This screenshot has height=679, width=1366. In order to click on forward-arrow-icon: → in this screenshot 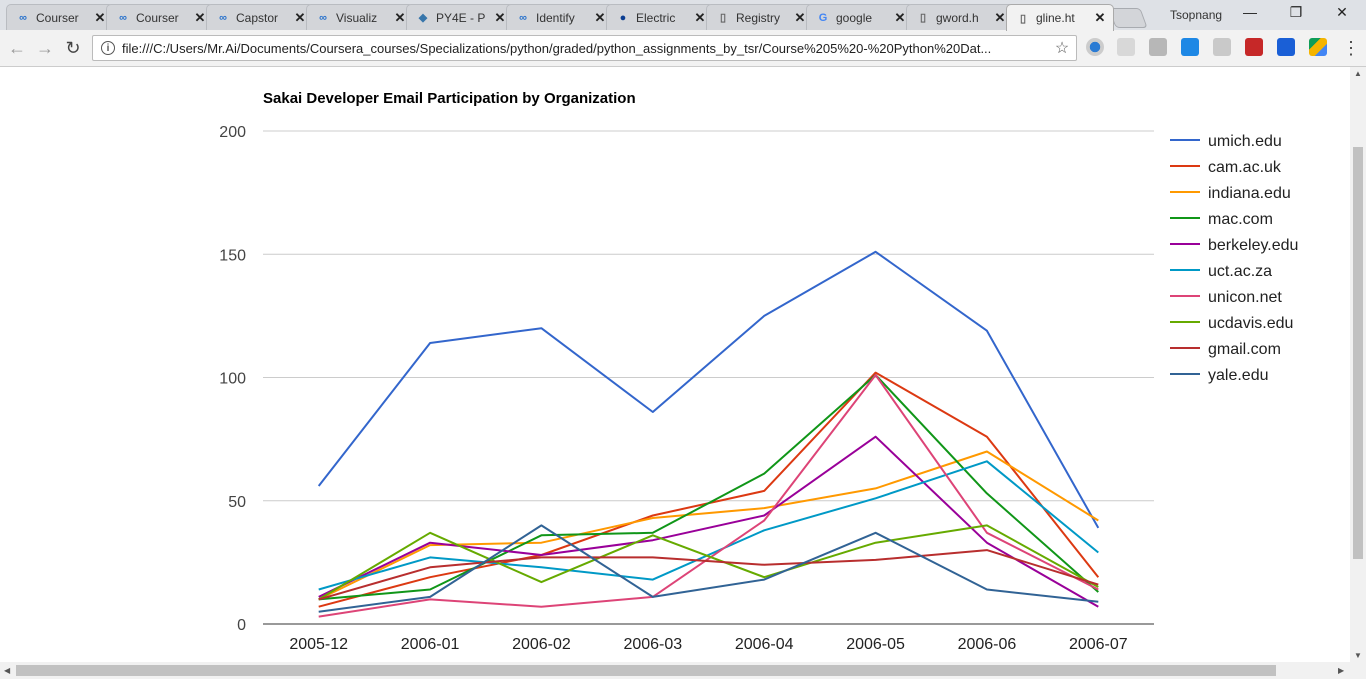, I will do `click(45, 48)`.